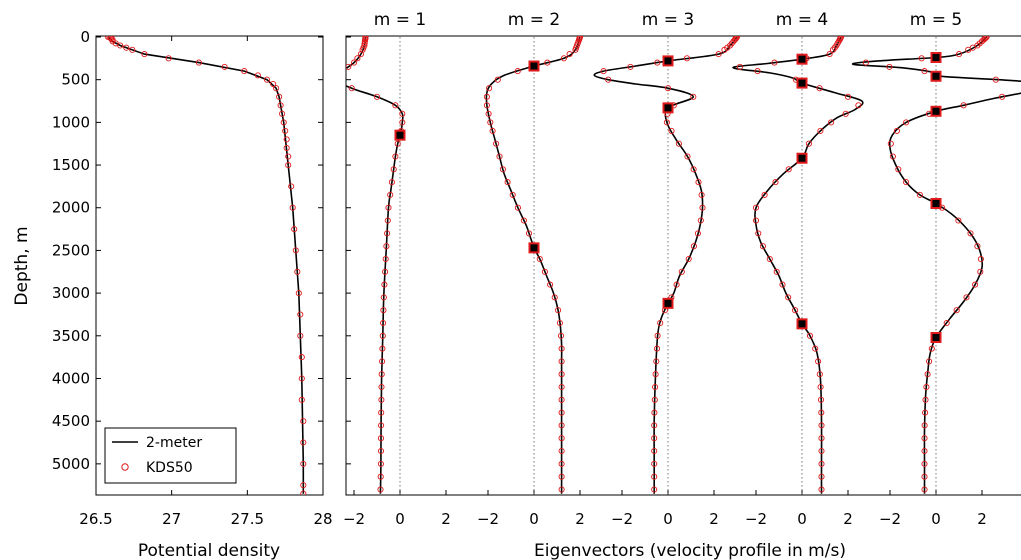  I want to click on density-y-tick-label: 5000, so click(71, 464).